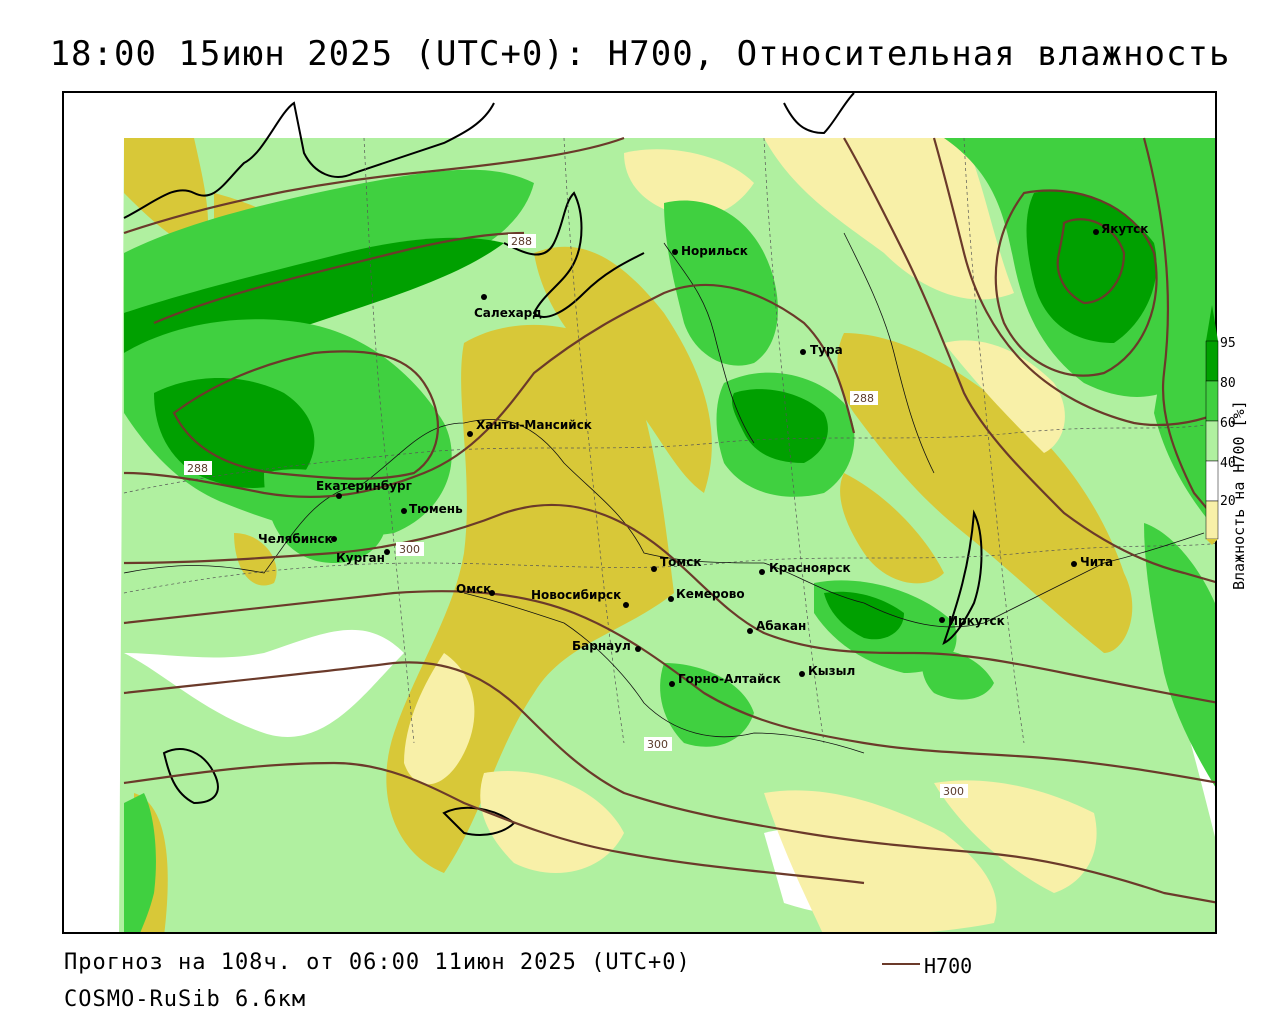 The height and width of the screenshot is (1024, 1280). I want to click on colorbar-tick: 95, so click(1228, 343).